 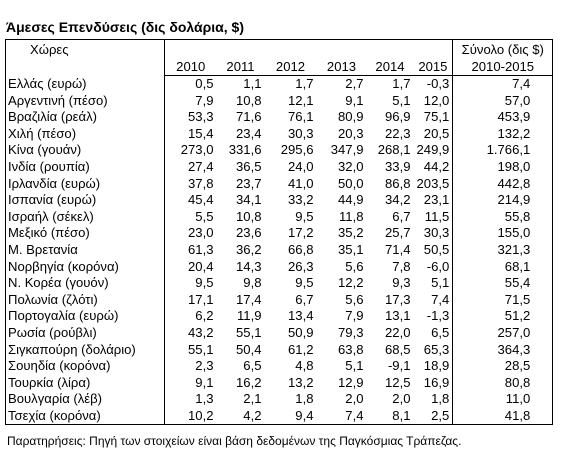 I want to click on value-cell: 20,4, so click(x=201, y=266).